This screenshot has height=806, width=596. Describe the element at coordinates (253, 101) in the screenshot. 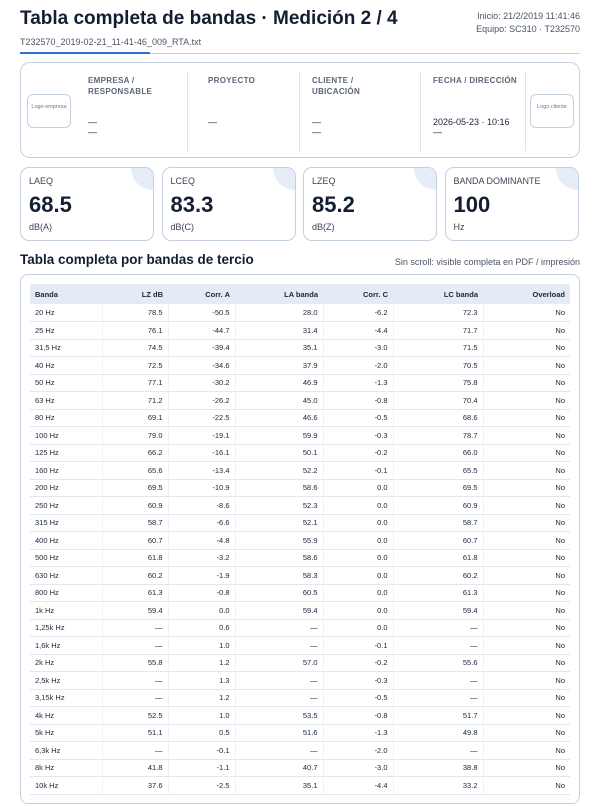

I see `info-field: PROYECTO —` at that location.